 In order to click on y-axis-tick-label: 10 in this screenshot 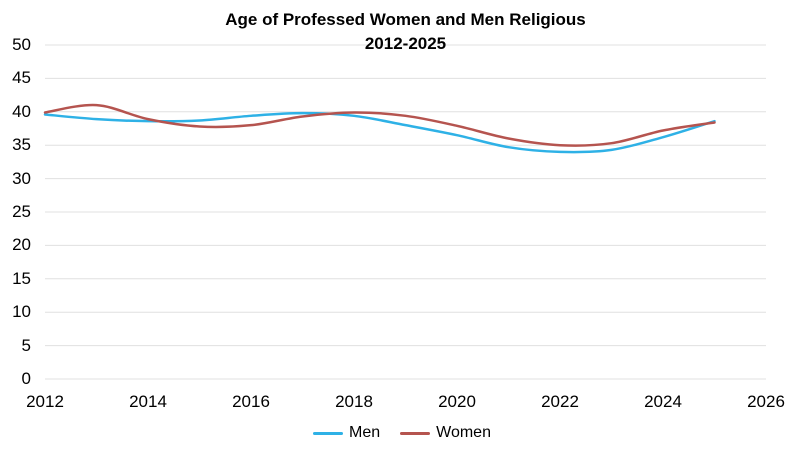, I will do `click(21, 312)`.